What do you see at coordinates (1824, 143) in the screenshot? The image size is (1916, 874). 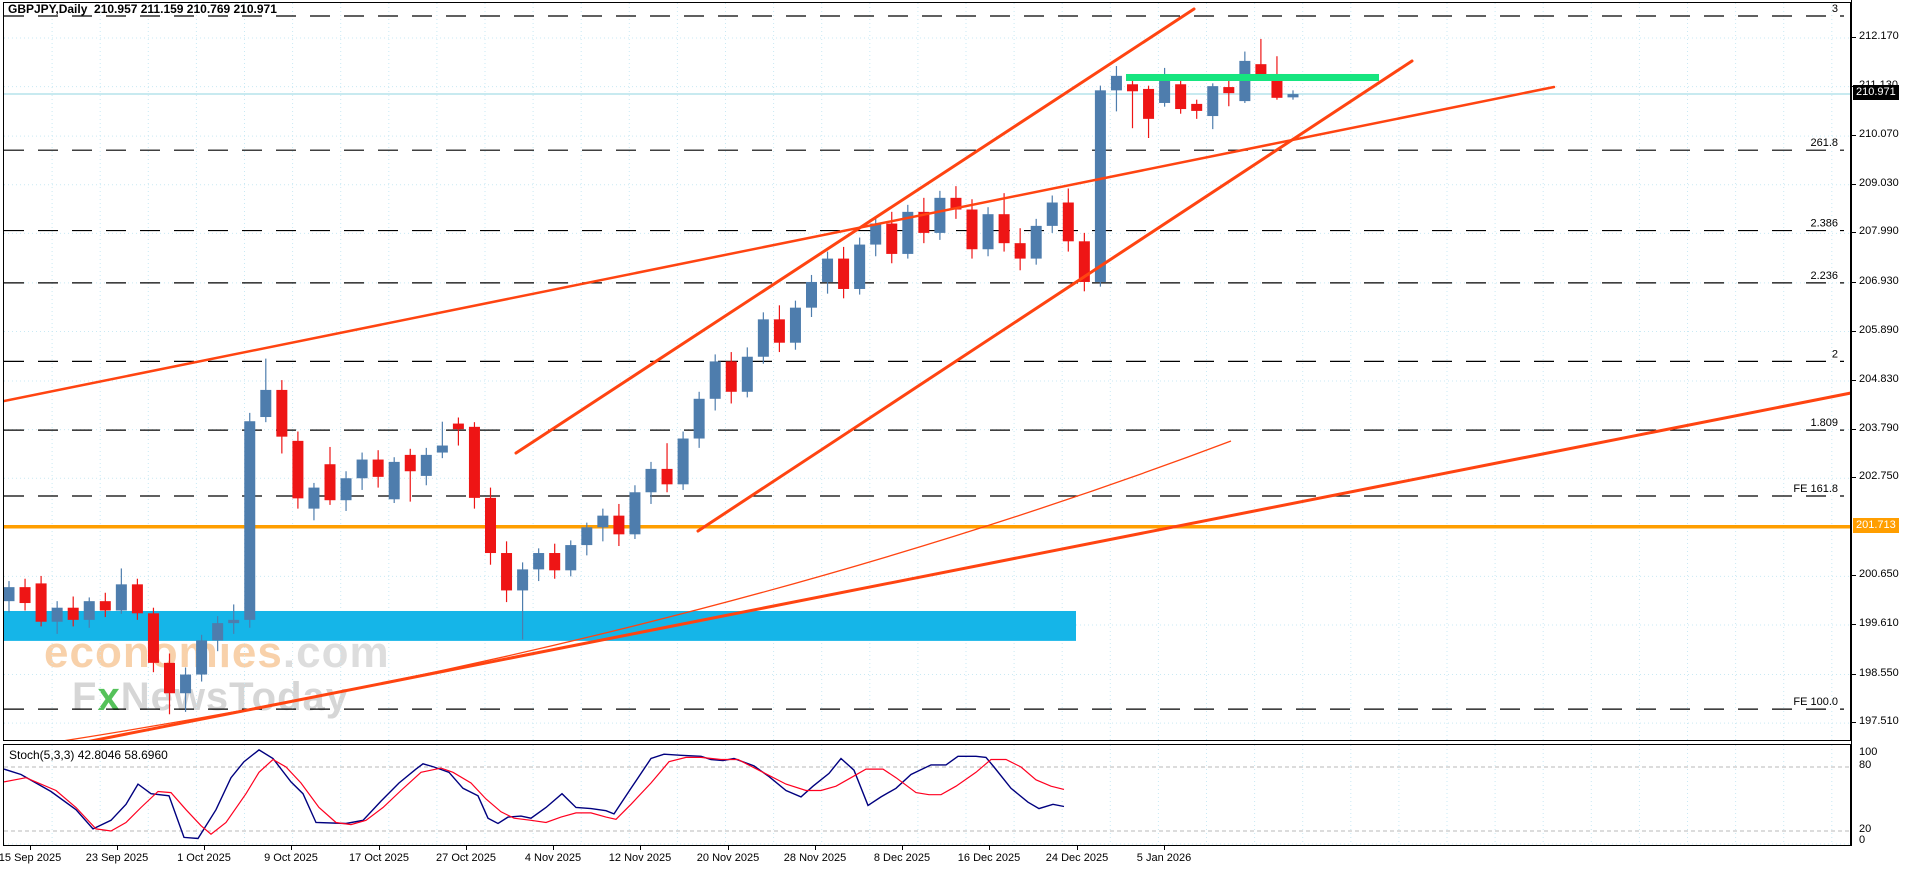 I see `fib-level-label: 261.8` at bounding box center [1824, 143].